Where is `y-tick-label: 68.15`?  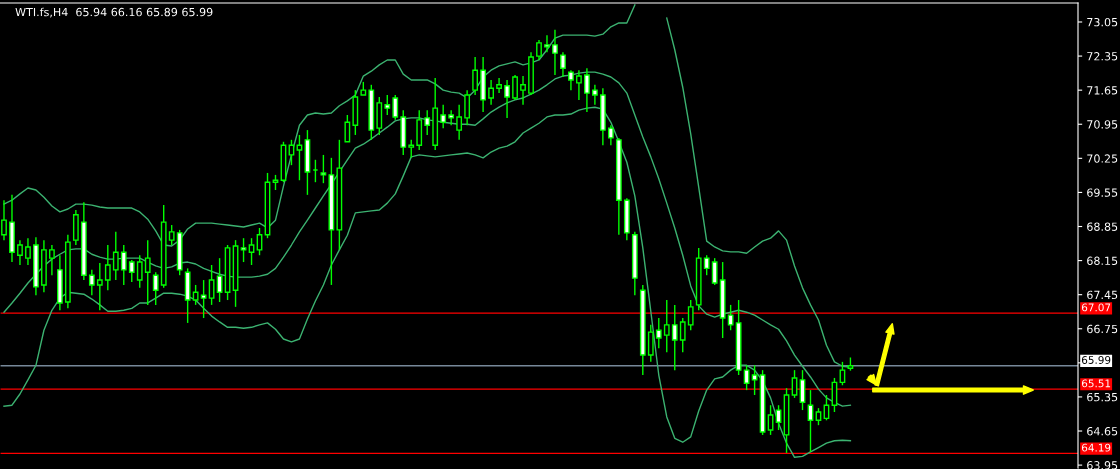
y-tick-label: 68.15 is located at coordinates (1102, 260).